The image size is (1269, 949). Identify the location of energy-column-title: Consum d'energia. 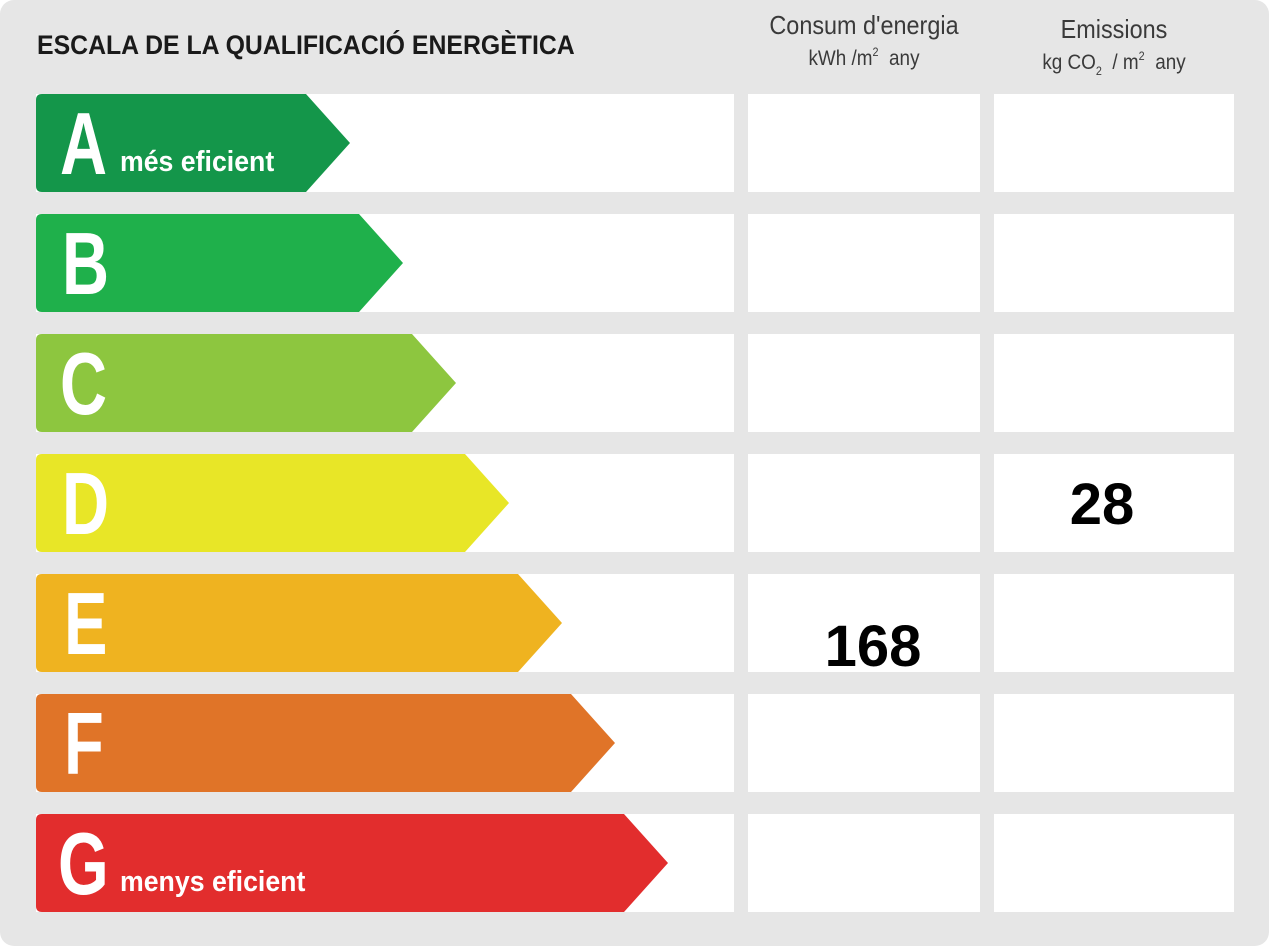
(864, 25).